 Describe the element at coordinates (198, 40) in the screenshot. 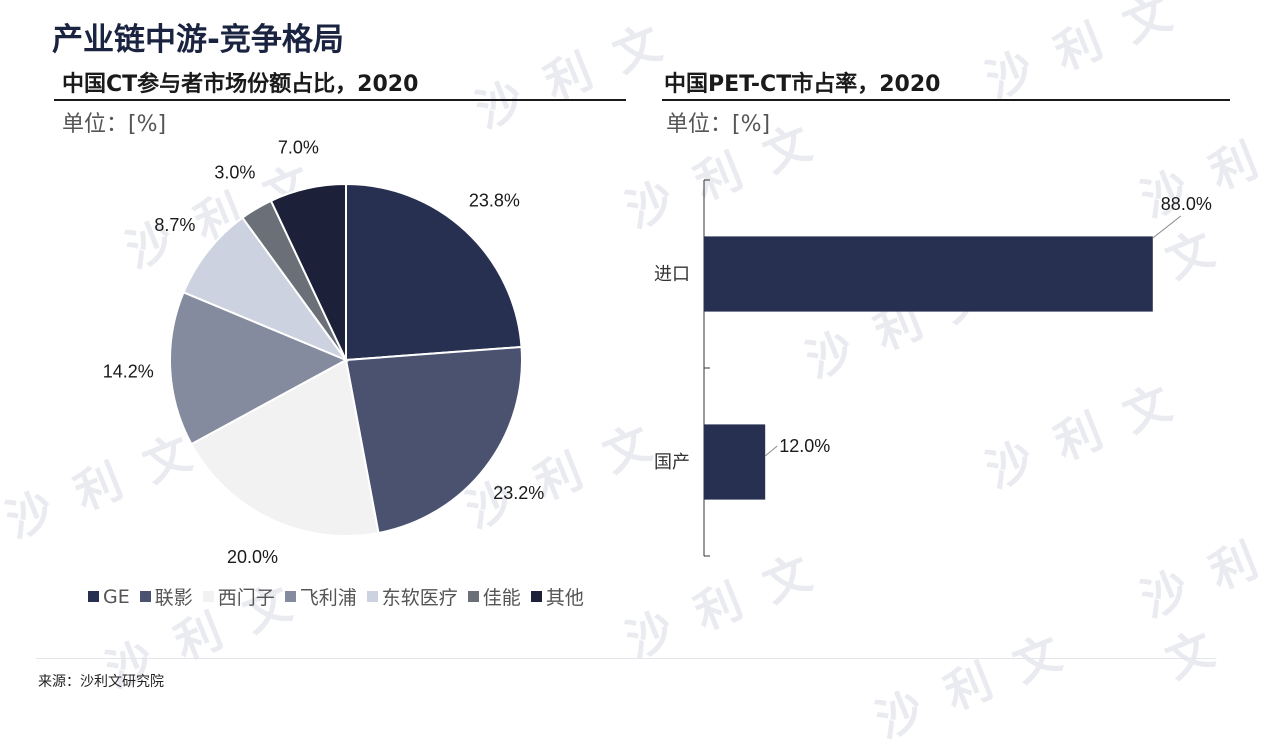

I see `page-title: 产业链中游-竞争格局` at that location.